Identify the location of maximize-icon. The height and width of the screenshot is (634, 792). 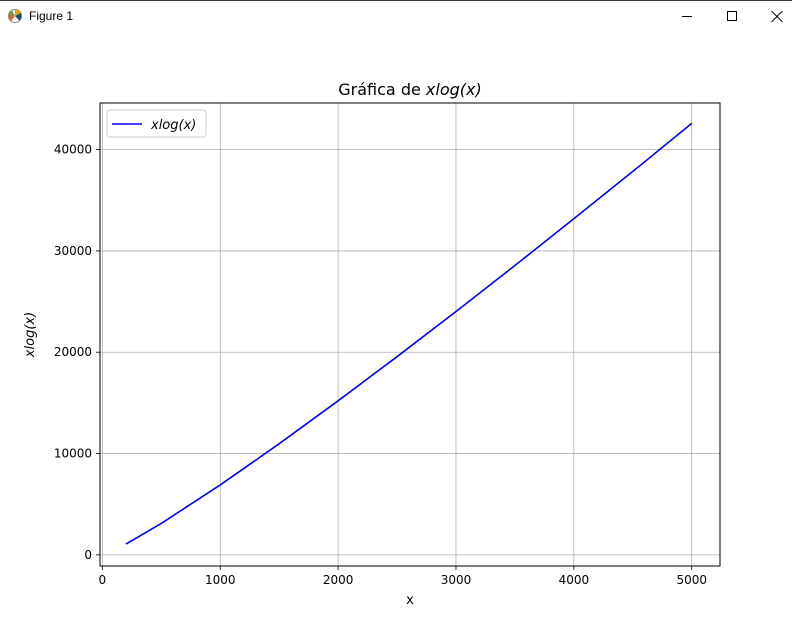
(732, 16).